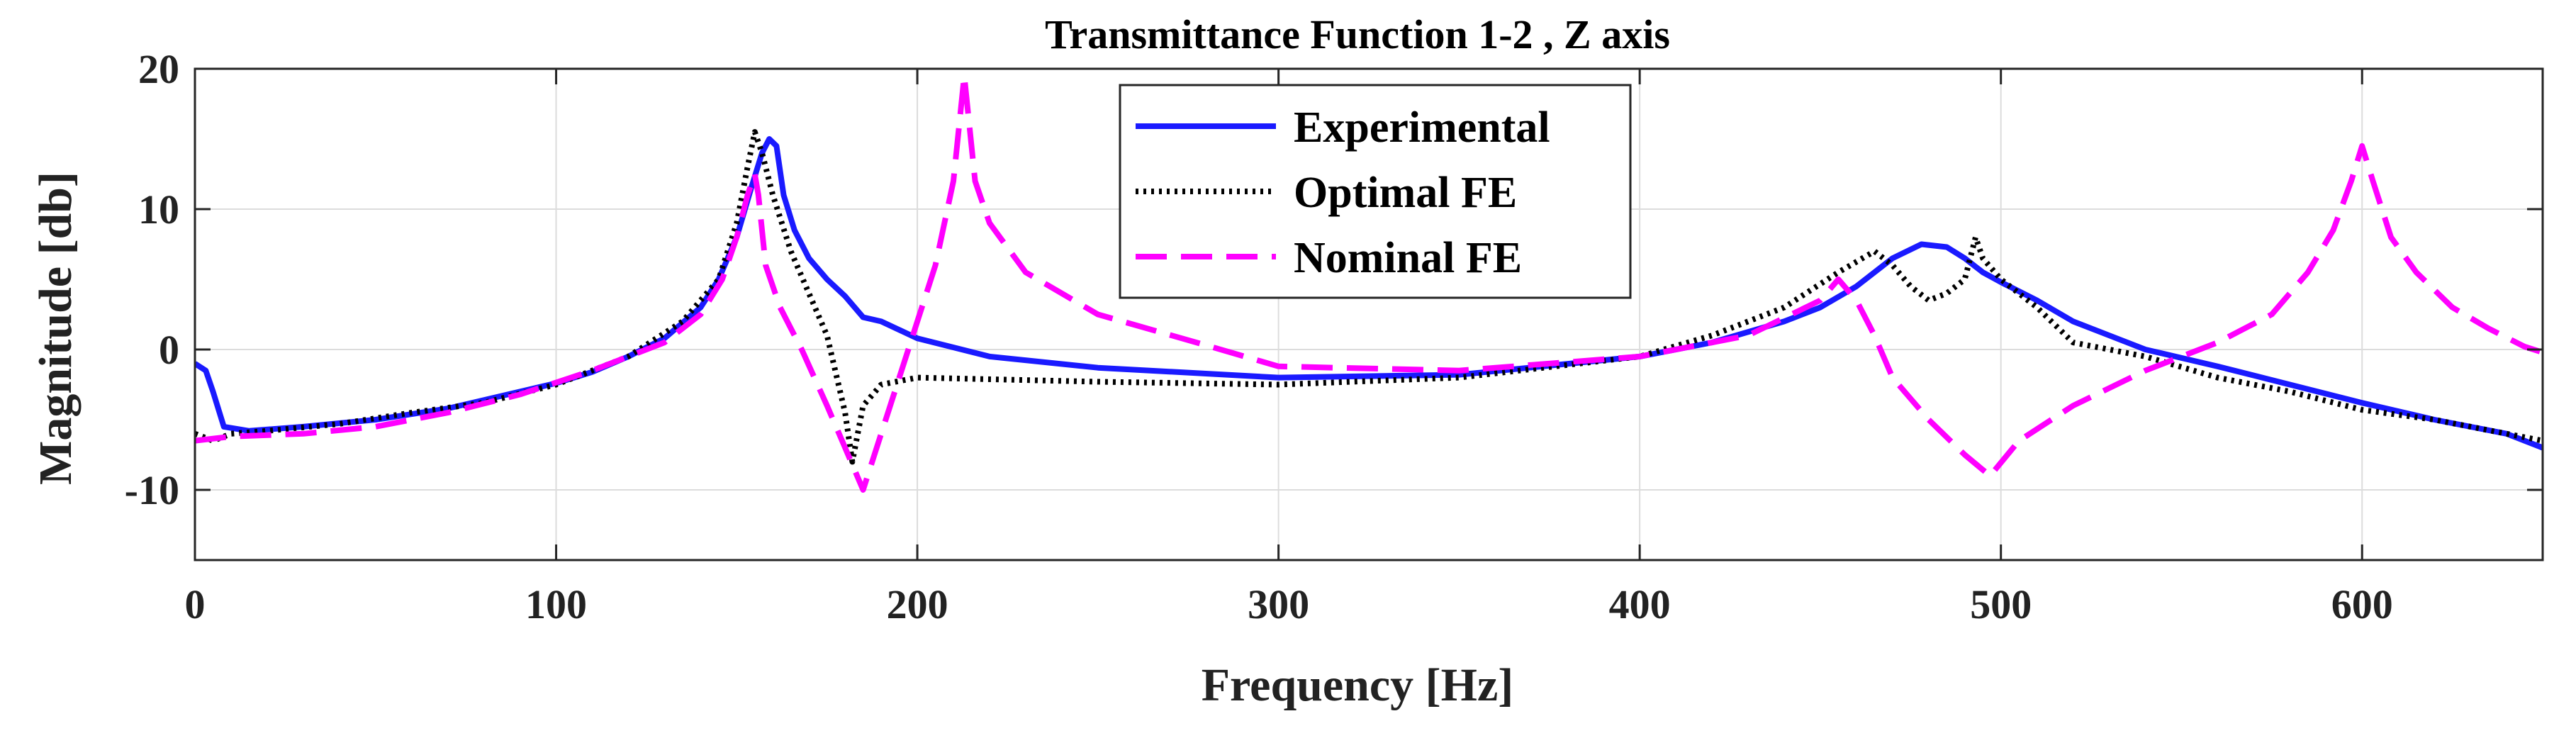 Image resolution: width=2576 pixels, height=738 pixels. What do you see at coordinates (159, 209) in the screenshot?
I see `y-tick-label: 10` at bounding box center [159, 209].